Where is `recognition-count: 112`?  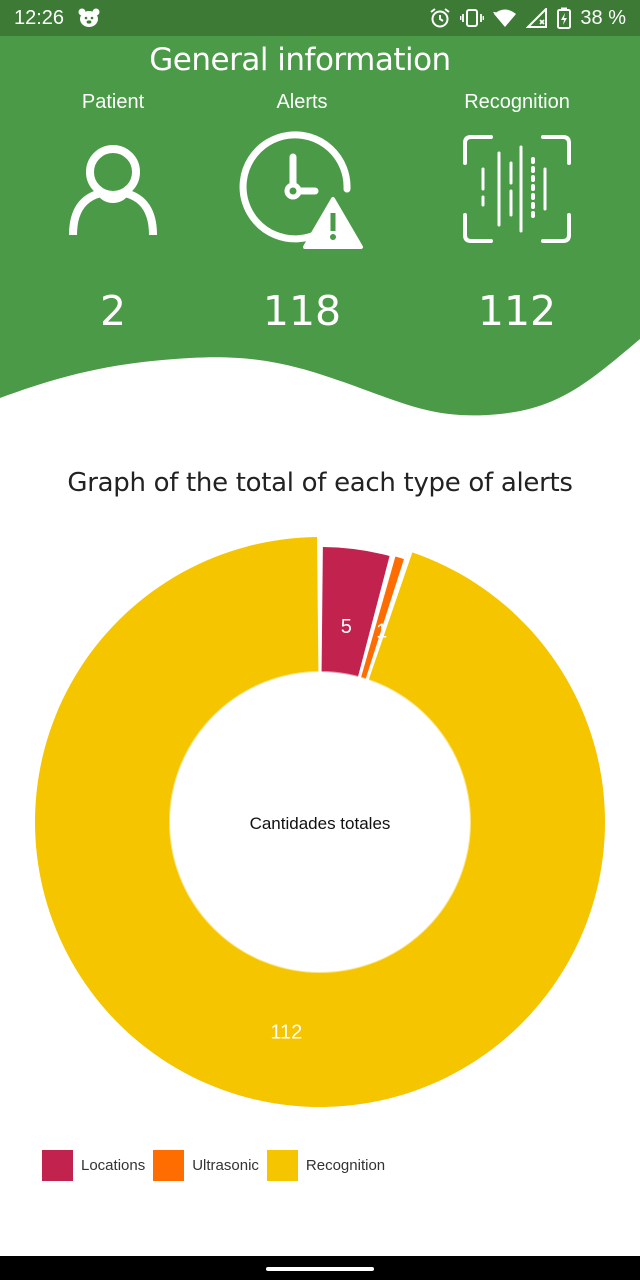 recognition-count: 112 is located at coordinates (517, 311).